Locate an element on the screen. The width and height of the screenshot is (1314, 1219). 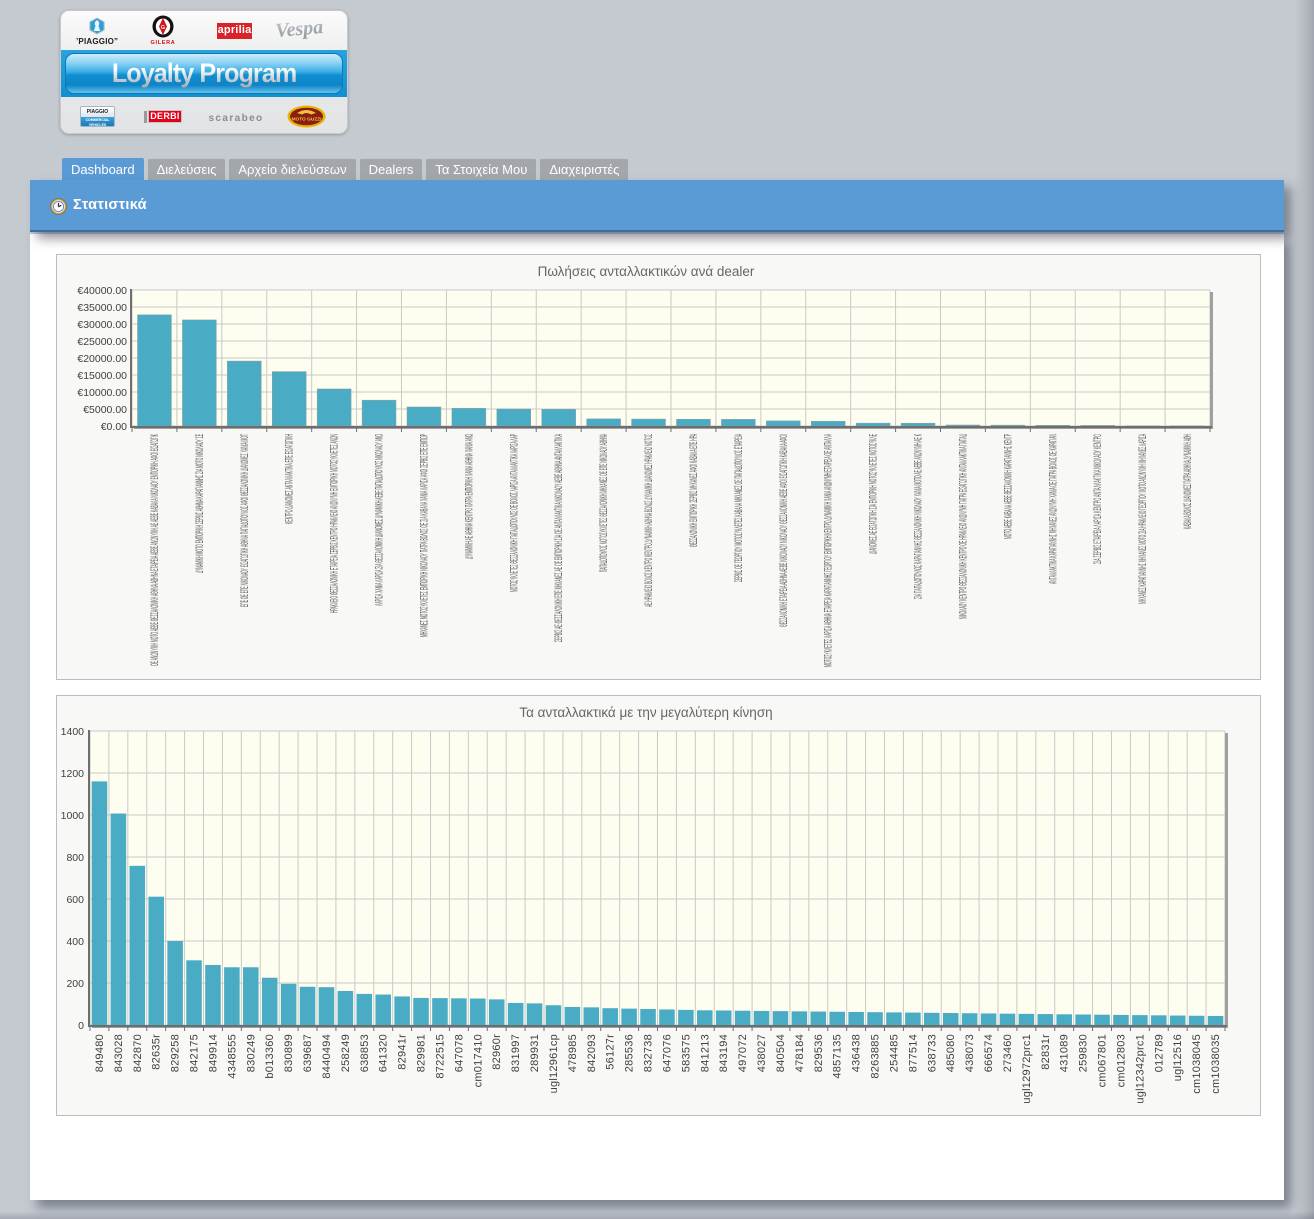
svg-text: G is located at coordinates (163, 28).